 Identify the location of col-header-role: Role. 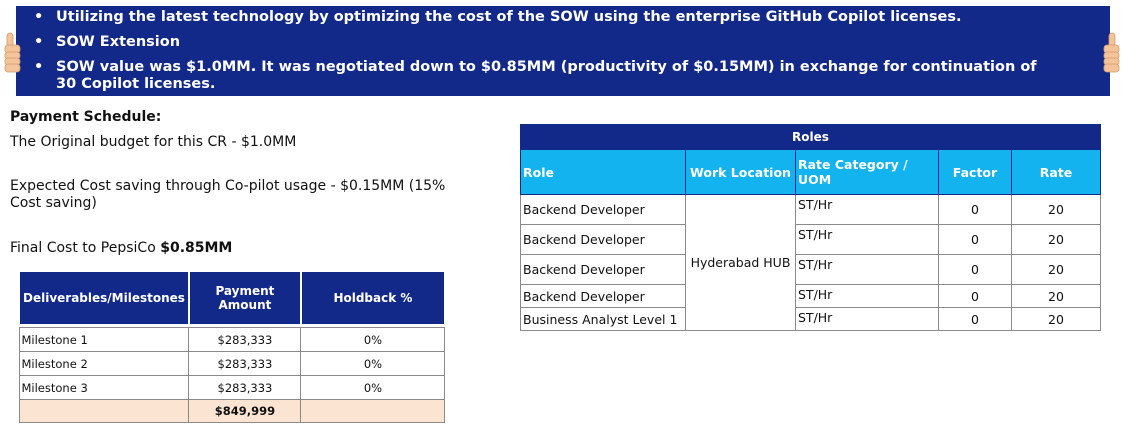
(603, 172).